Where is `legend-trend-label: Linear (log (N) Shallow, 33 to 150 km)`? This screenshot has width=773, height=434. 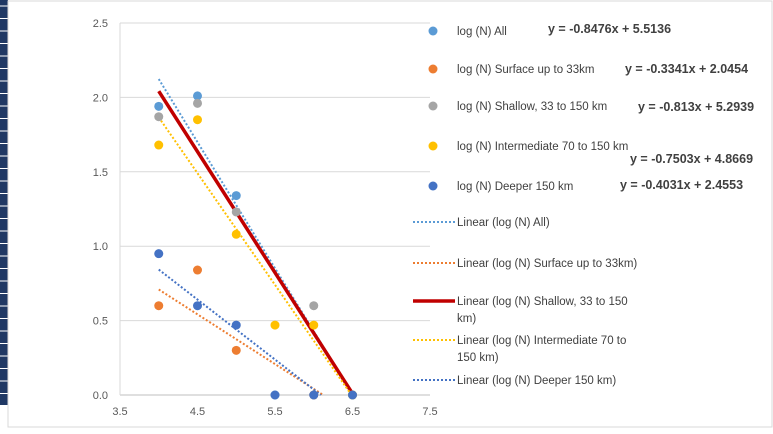 legend-trend-label: Linear (log (N) Shallow, 33 to 150 km) is located at coordinates (542, 310).